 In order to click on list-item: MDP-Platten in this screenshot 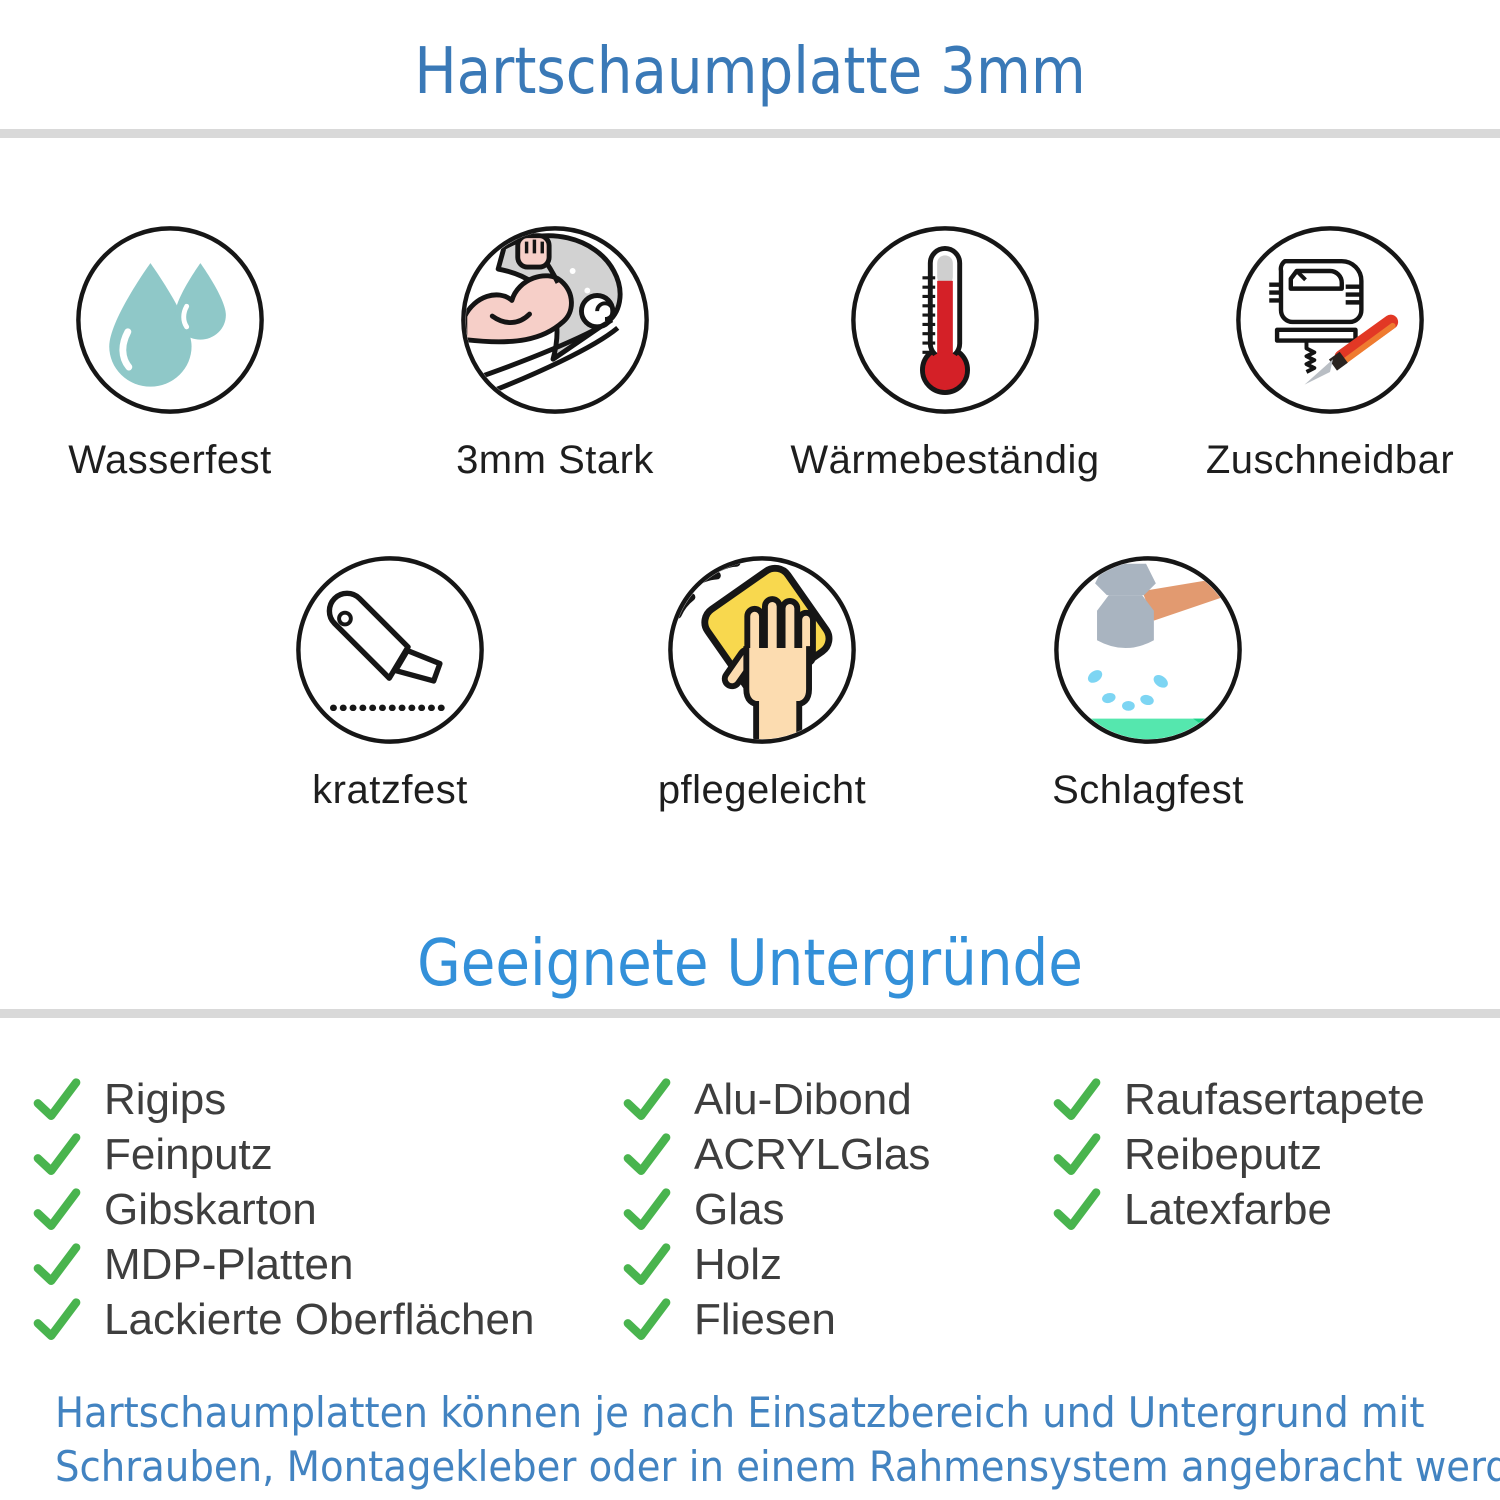, I will do `click(283, 1264)`.